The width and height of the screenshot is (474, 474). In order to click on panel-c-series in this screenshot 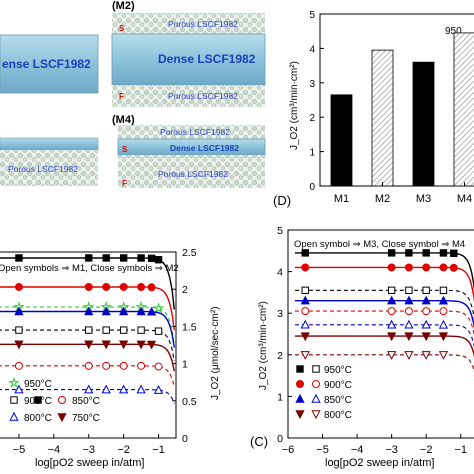, I will do `click(384, 310)`.